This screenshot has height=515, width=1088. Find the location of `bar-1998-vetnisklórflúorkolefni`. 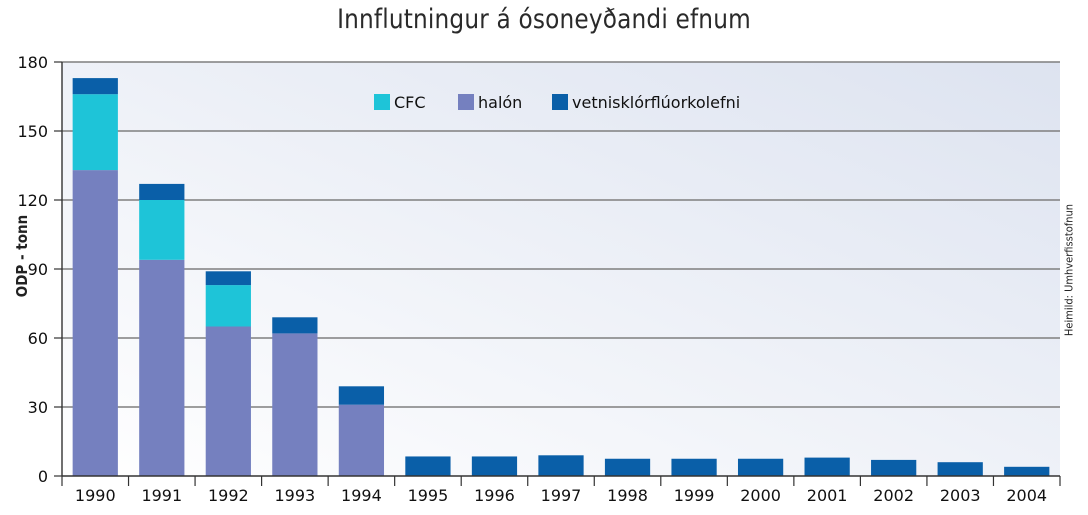

bar-1998-vetnisklórflúorkolefni is located at coordinates (627, 467).